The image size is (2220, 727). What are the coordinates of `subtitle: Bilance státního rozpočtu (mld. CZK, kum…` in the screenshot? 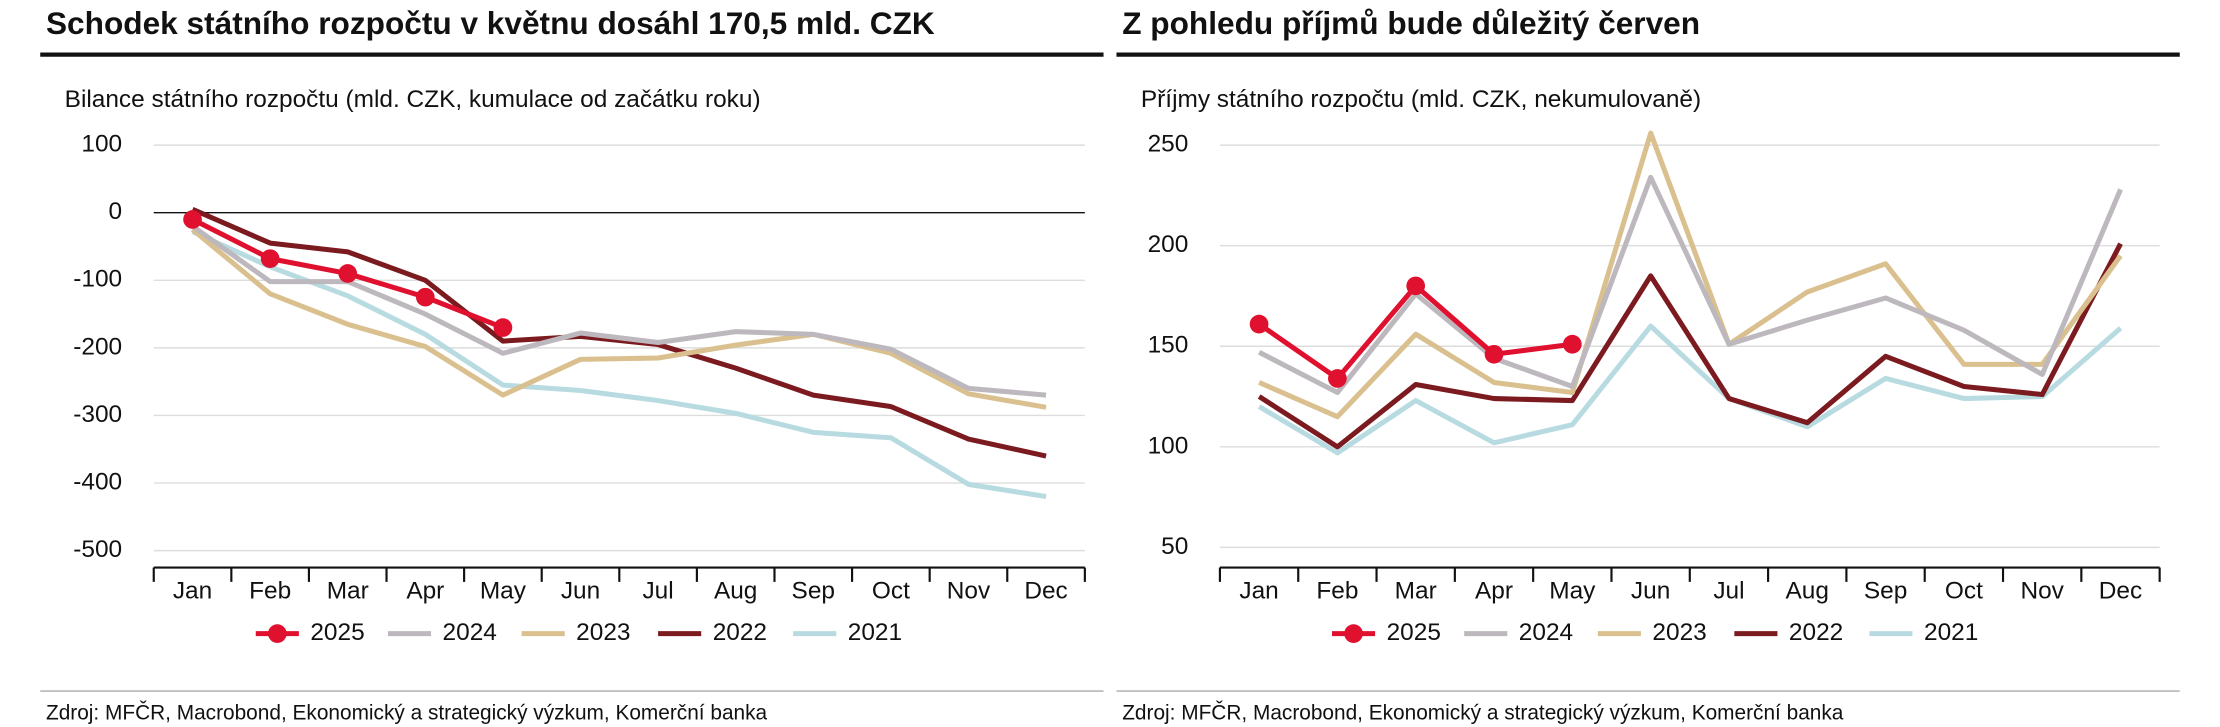 It's located at (413, 99).